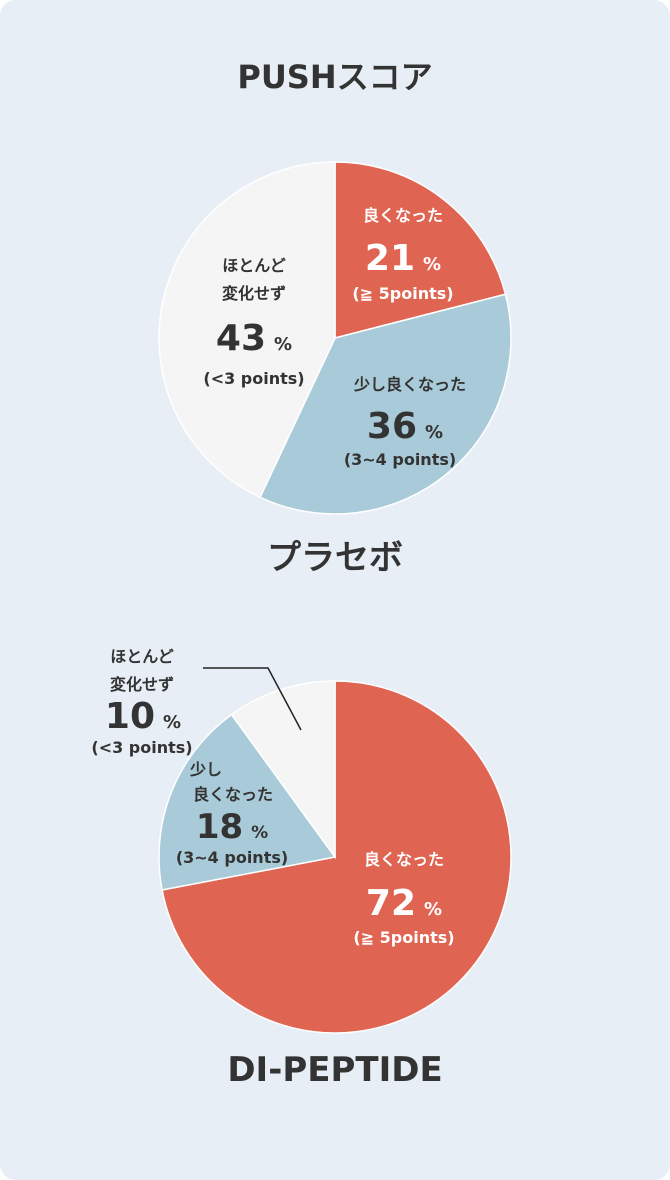 The height and width of the screenshot is (1180, 670). I want to click on slice-label-dipeptide-nochange-line1: ほとんど, so click(142, 656).